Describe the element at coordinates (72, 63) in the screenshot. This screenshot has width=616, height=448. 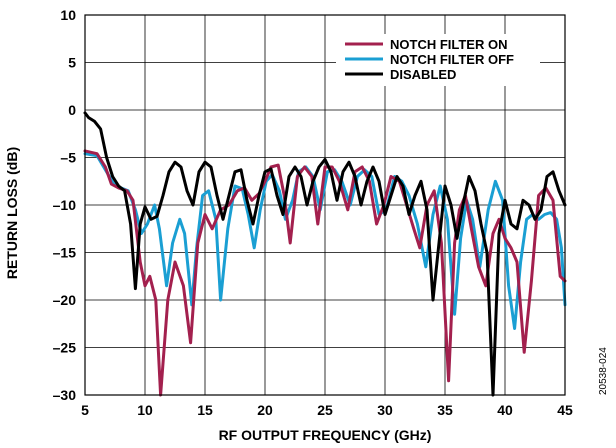
I see `y-tick-label: 5` at that location.